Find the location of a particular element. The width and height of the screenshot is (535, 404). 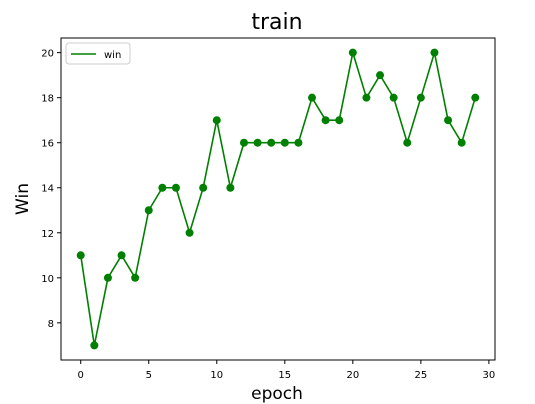

y-tick-label: 18 is located at coordinates (47, 99).